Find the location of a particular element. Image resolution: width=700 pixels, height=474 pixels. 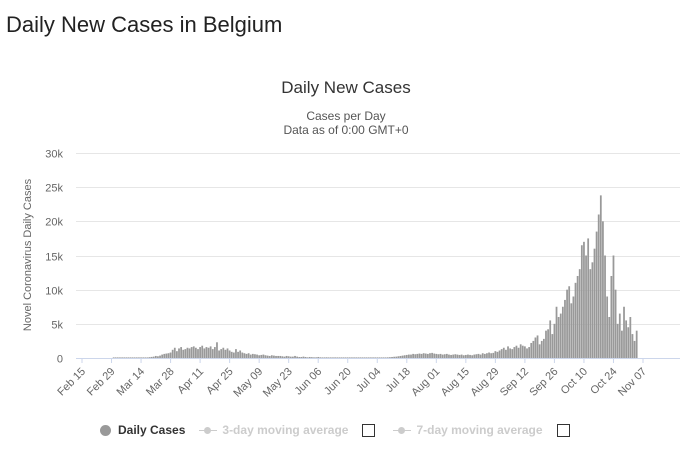

y-tick-label: 10k is located at coordinates (54, 292).